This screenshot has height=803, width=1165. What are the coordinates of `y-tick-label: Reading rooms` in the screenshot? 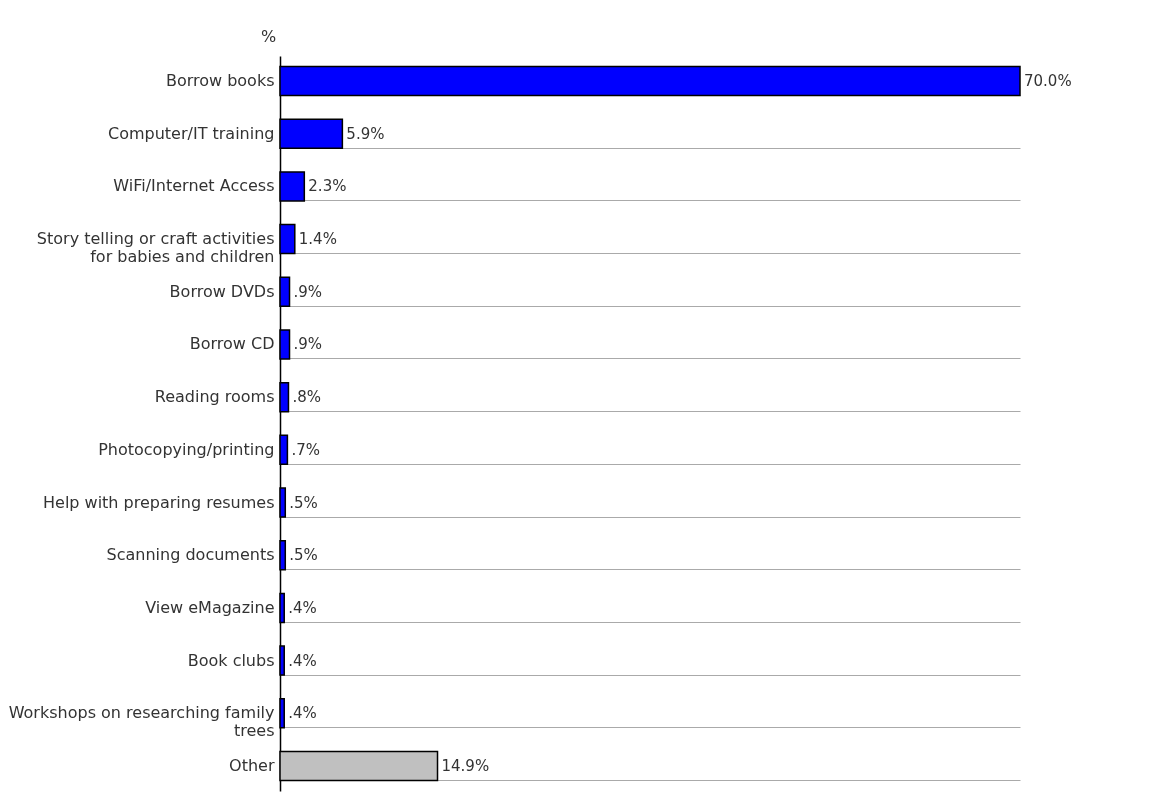 It's located at (214, 397).